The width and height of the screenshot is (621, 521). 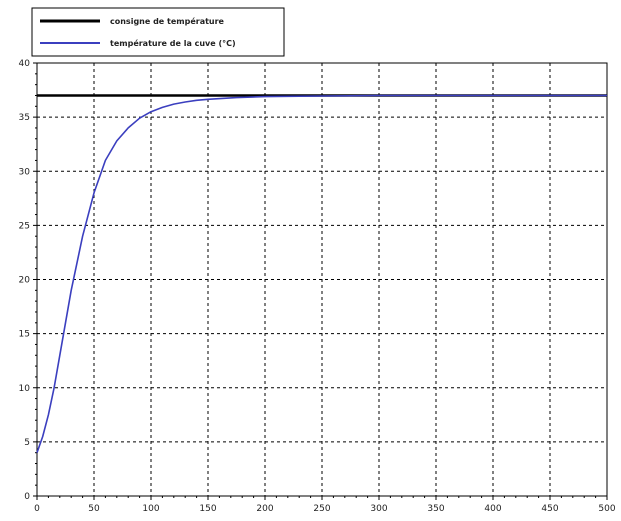 I want to click on legend-label-setpoint: consigne de température, so click(x=167, y=21).